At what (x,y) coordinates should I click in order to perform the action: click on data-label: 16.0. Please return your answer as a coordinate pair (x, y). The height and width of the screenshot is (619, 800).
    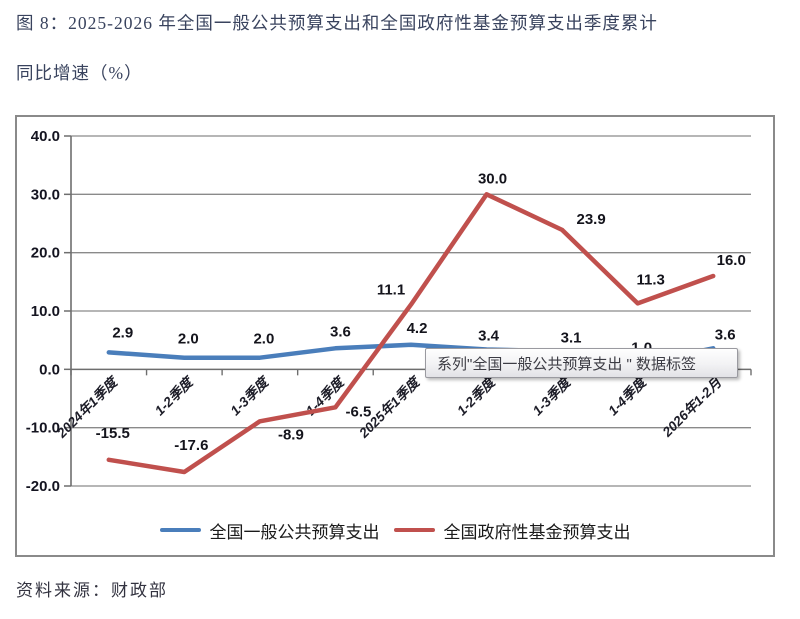
    Looking at the image, I should click on (731, 260).